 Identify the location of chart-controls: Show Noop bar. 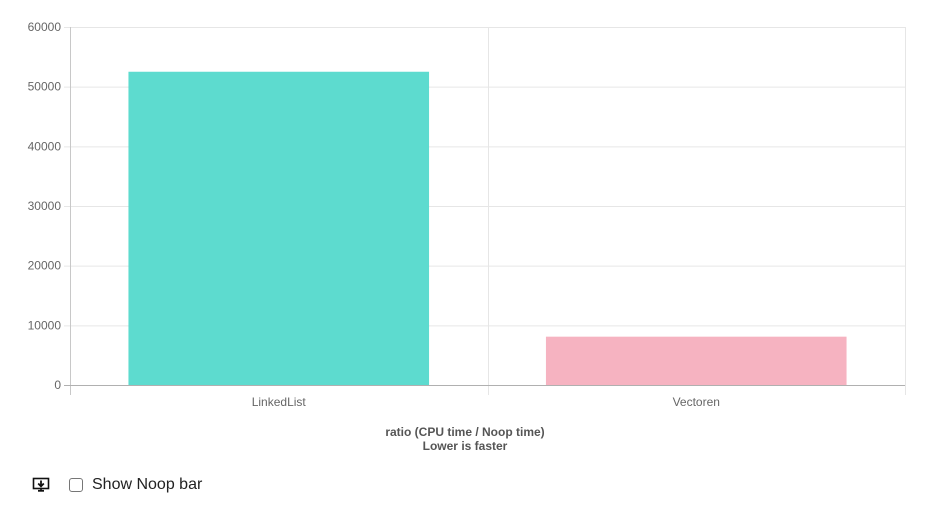
(116, 485).